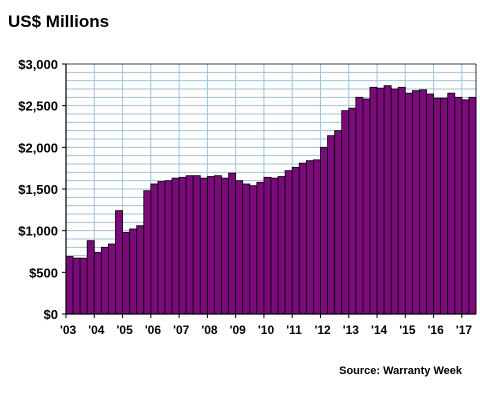 The image size is (480, 400). I want to click on x-tick-label: '15, so click(407, 330).